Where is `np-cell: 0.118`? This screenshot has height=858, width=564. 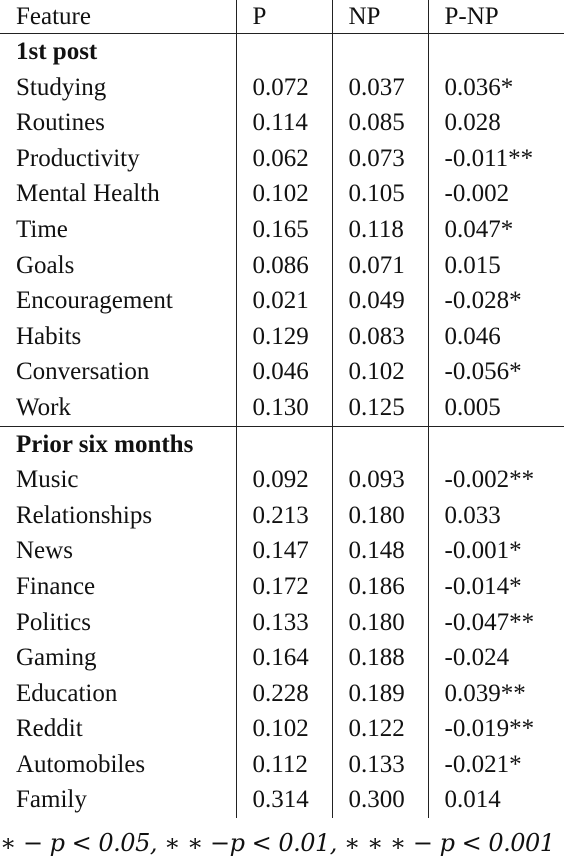 np-cell: 0.118 is located at coordinates (379, 229).